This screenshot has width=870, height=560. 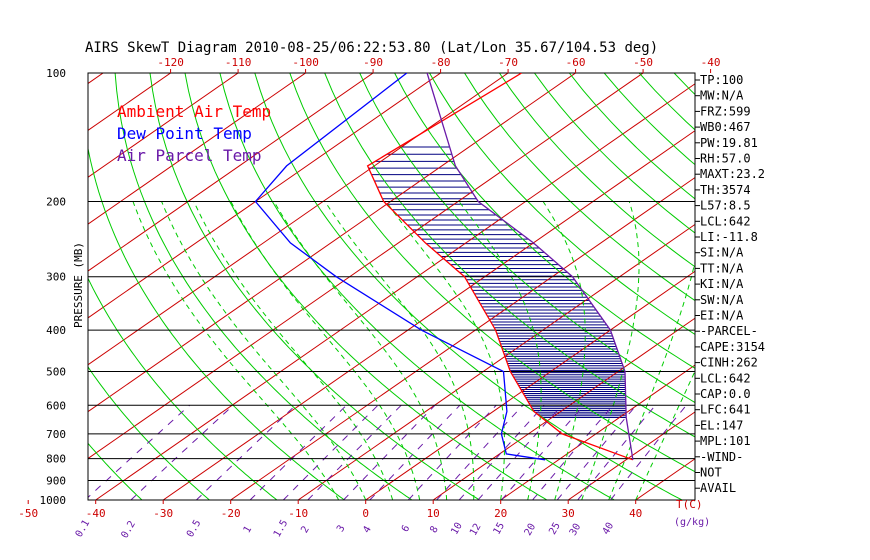 I want to click on mixing-ratio-tick-label: 40, so click(x=609, y=529).